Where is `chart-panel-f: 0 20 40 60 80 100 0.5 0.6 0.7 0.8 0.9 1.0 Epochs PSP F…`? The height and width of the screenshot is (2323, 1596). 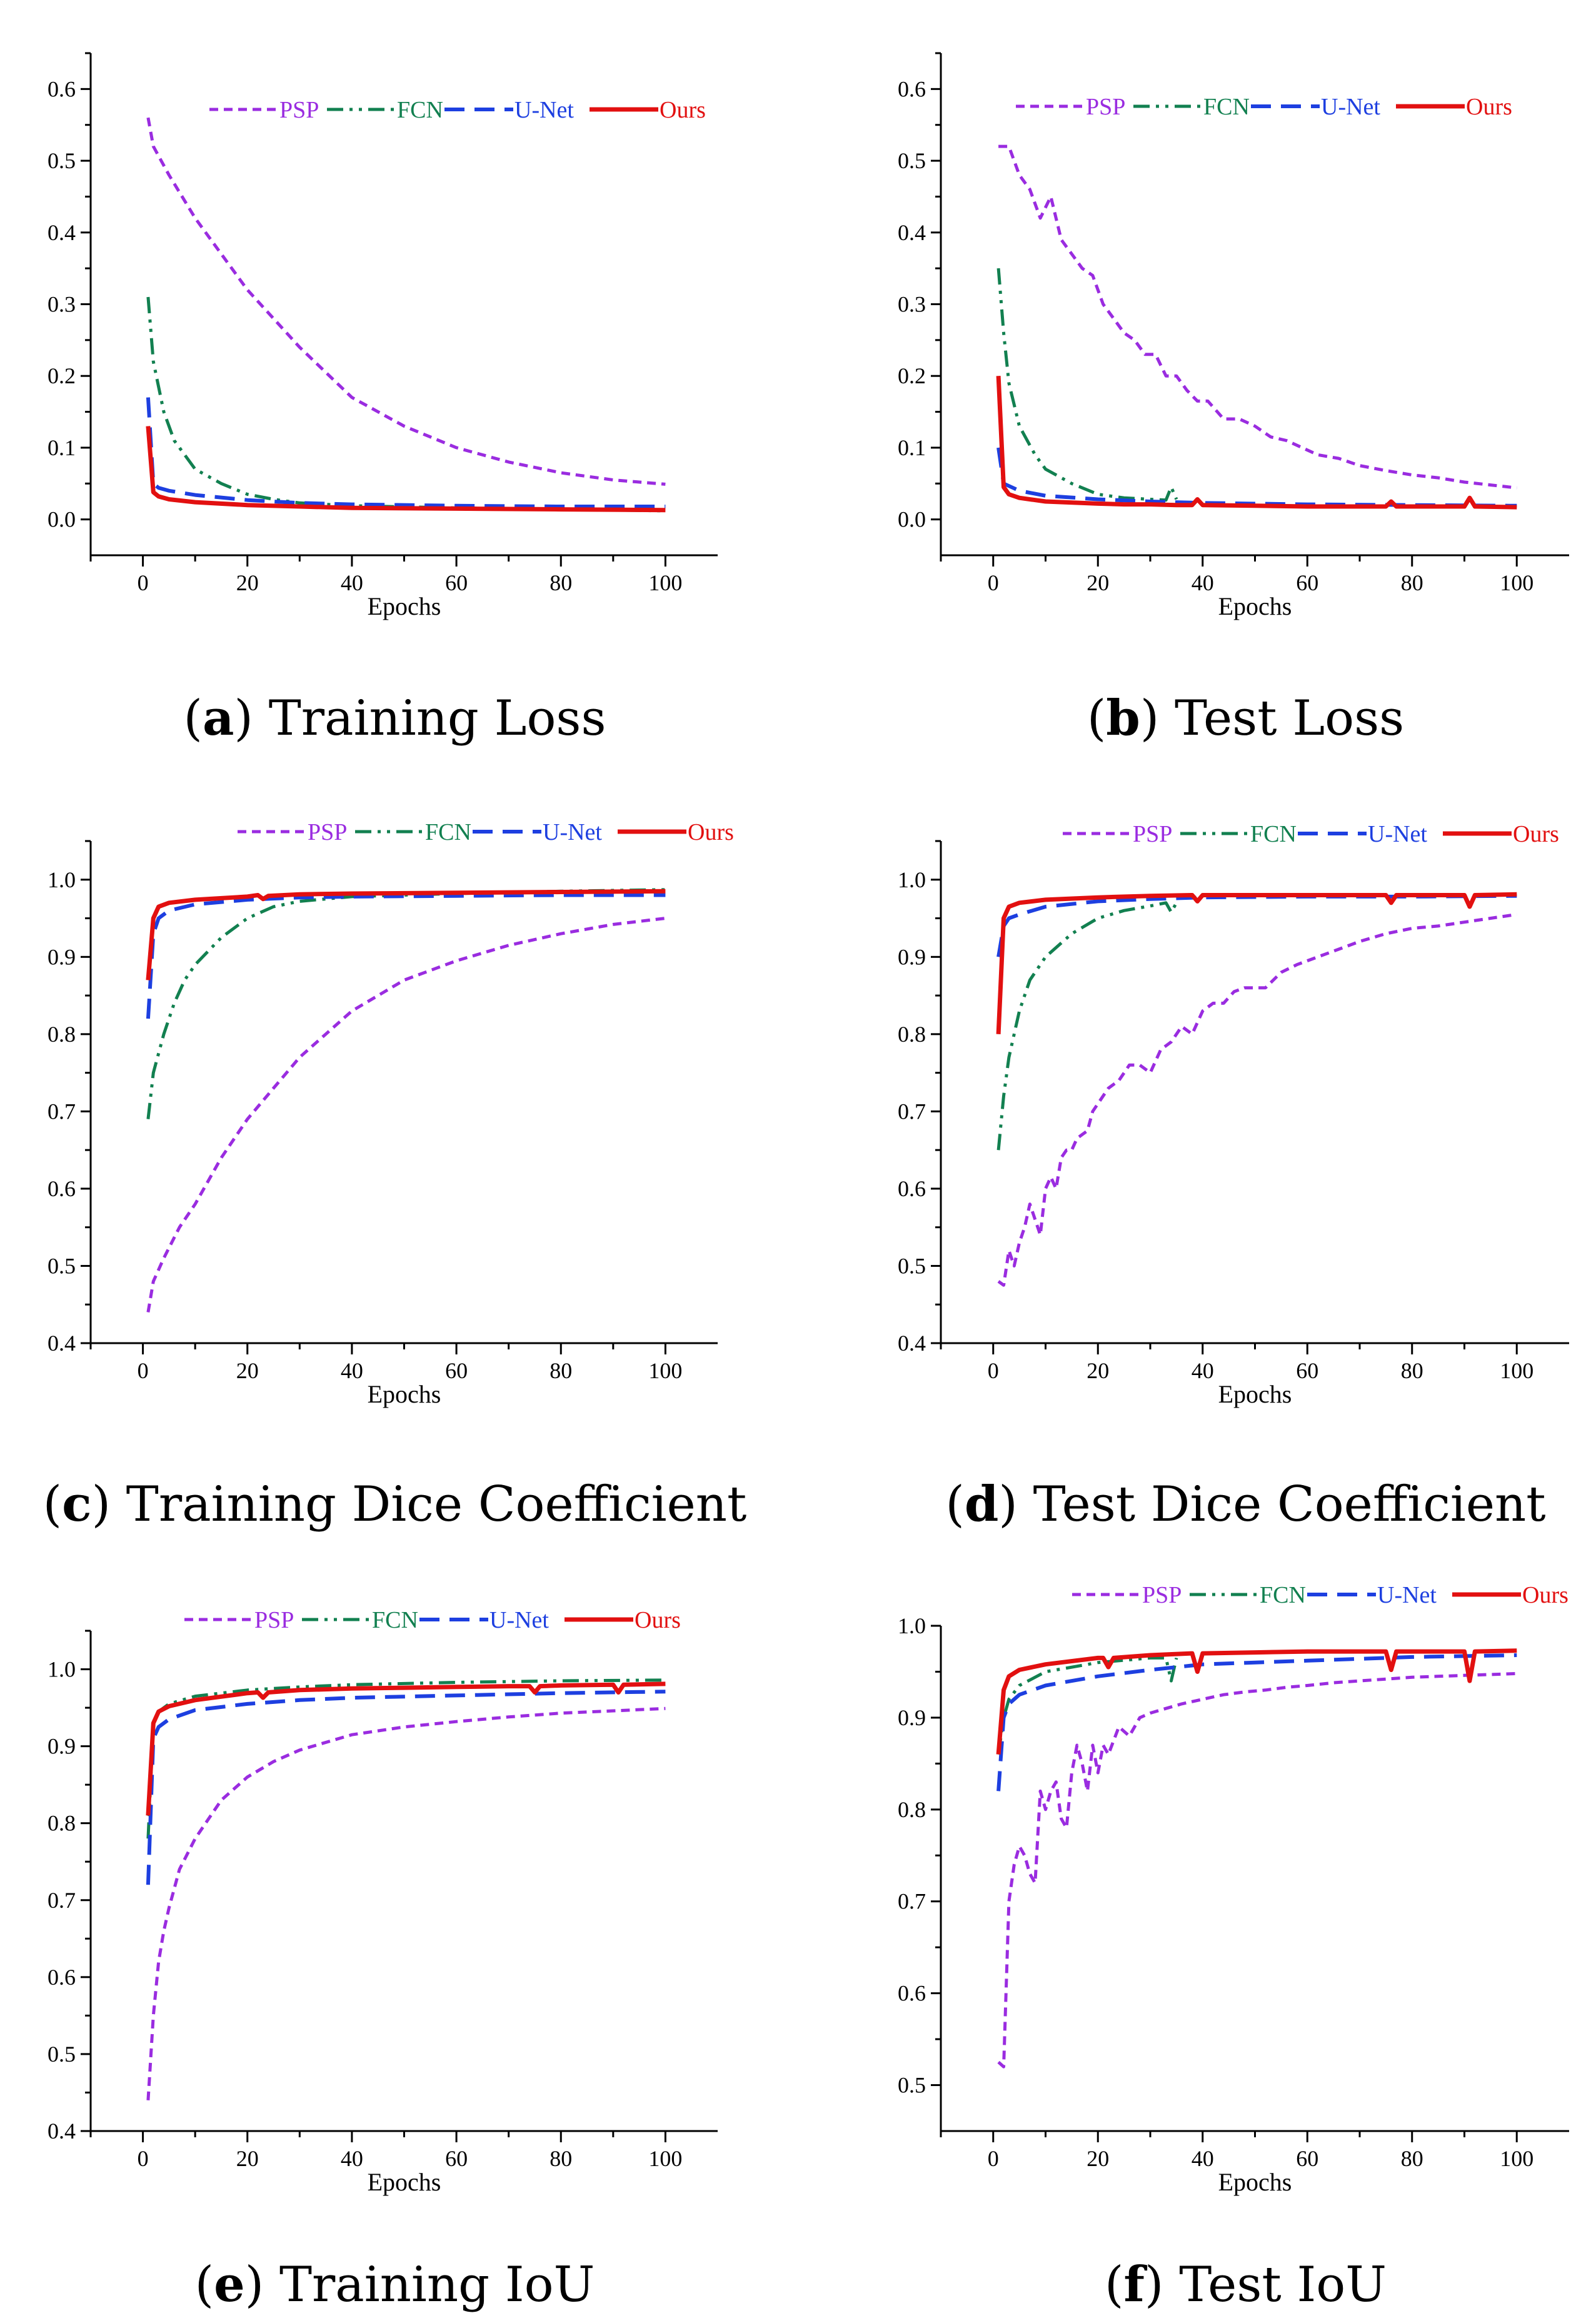
chart-panel-f: 0 20 40 60 80 100 0.5 0.6 0.7 0.8 0.9 1.0 Epochs PSP F… is located at coordinates (1233, 1947).